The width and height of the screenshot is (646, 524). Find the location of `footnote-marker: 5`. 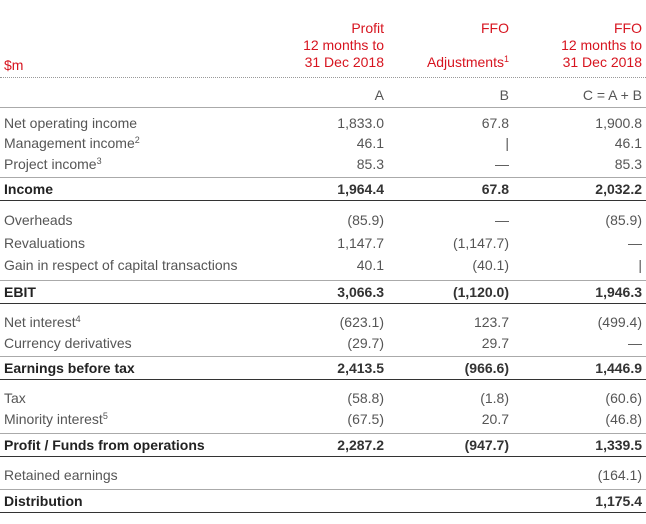

footnote-marker: 5 is located at coordinates (105, 416).